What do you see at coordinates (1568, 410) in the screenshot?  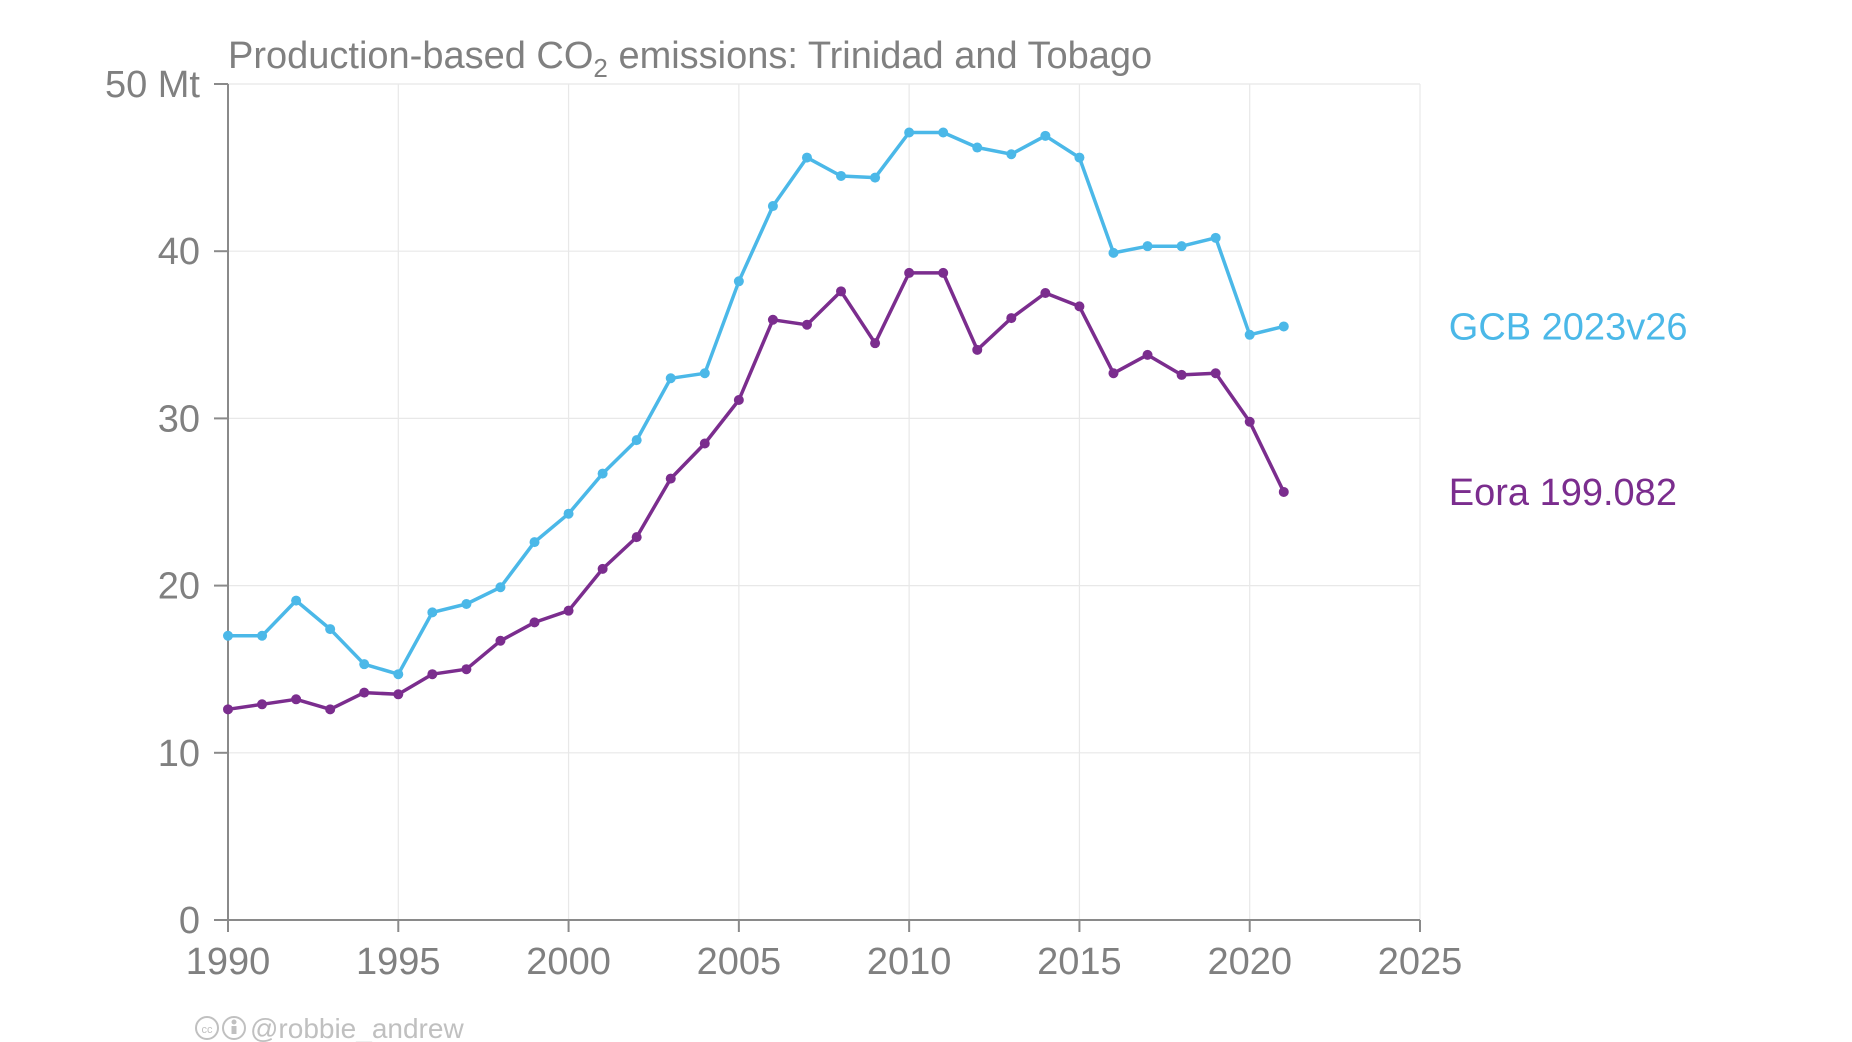 I see `series-labels: GCB 2023v26 Eora 199.082` at bounding box center [1568, 410].